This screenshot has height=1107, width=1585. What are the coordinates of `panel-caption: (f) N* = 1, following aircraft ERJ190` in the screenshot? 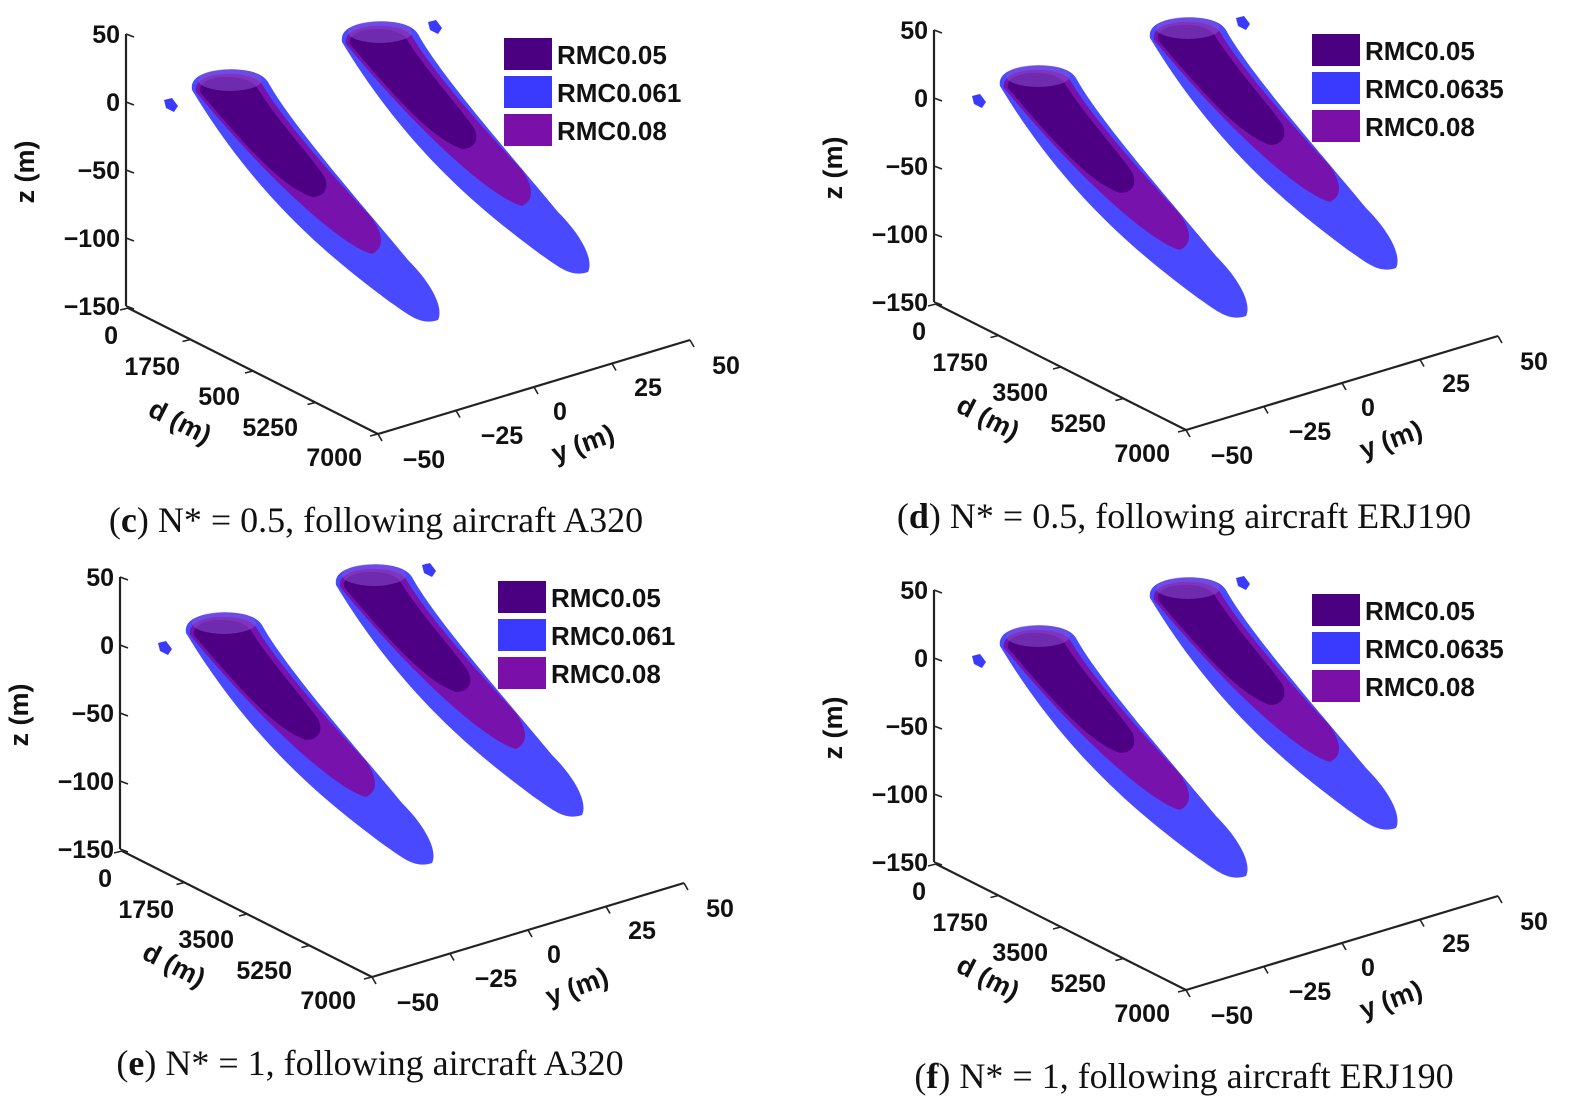 It's located at (1183, 1076).